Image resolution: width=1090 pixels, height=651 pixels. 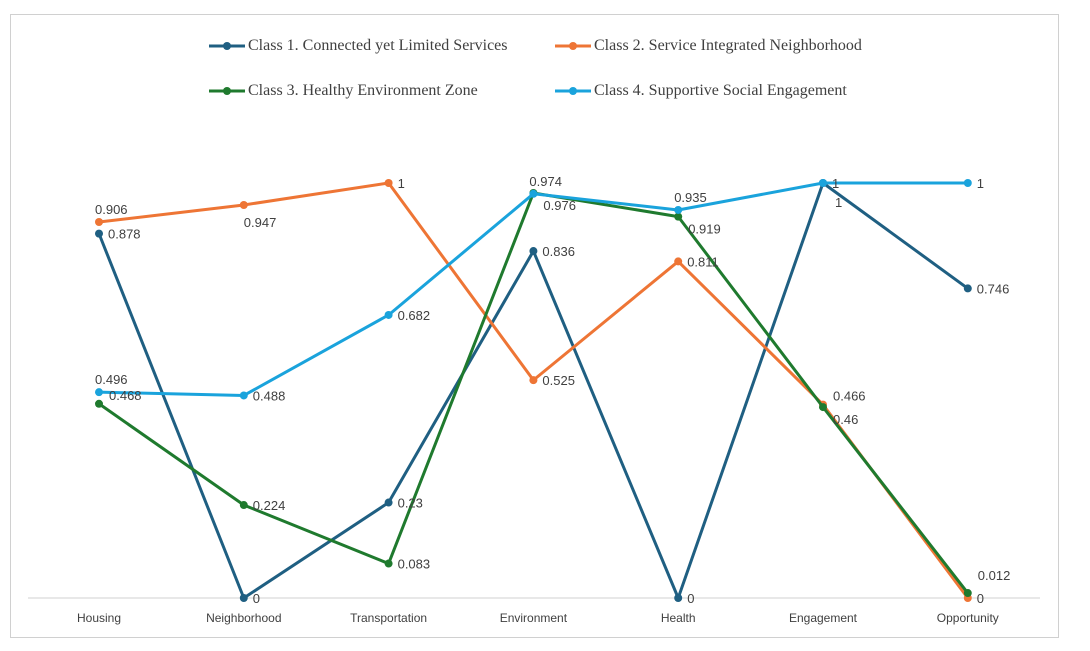 I want to click on legend-item-class-1: Class 1. Connected yet Limited Services, so click(x=358, y=46).